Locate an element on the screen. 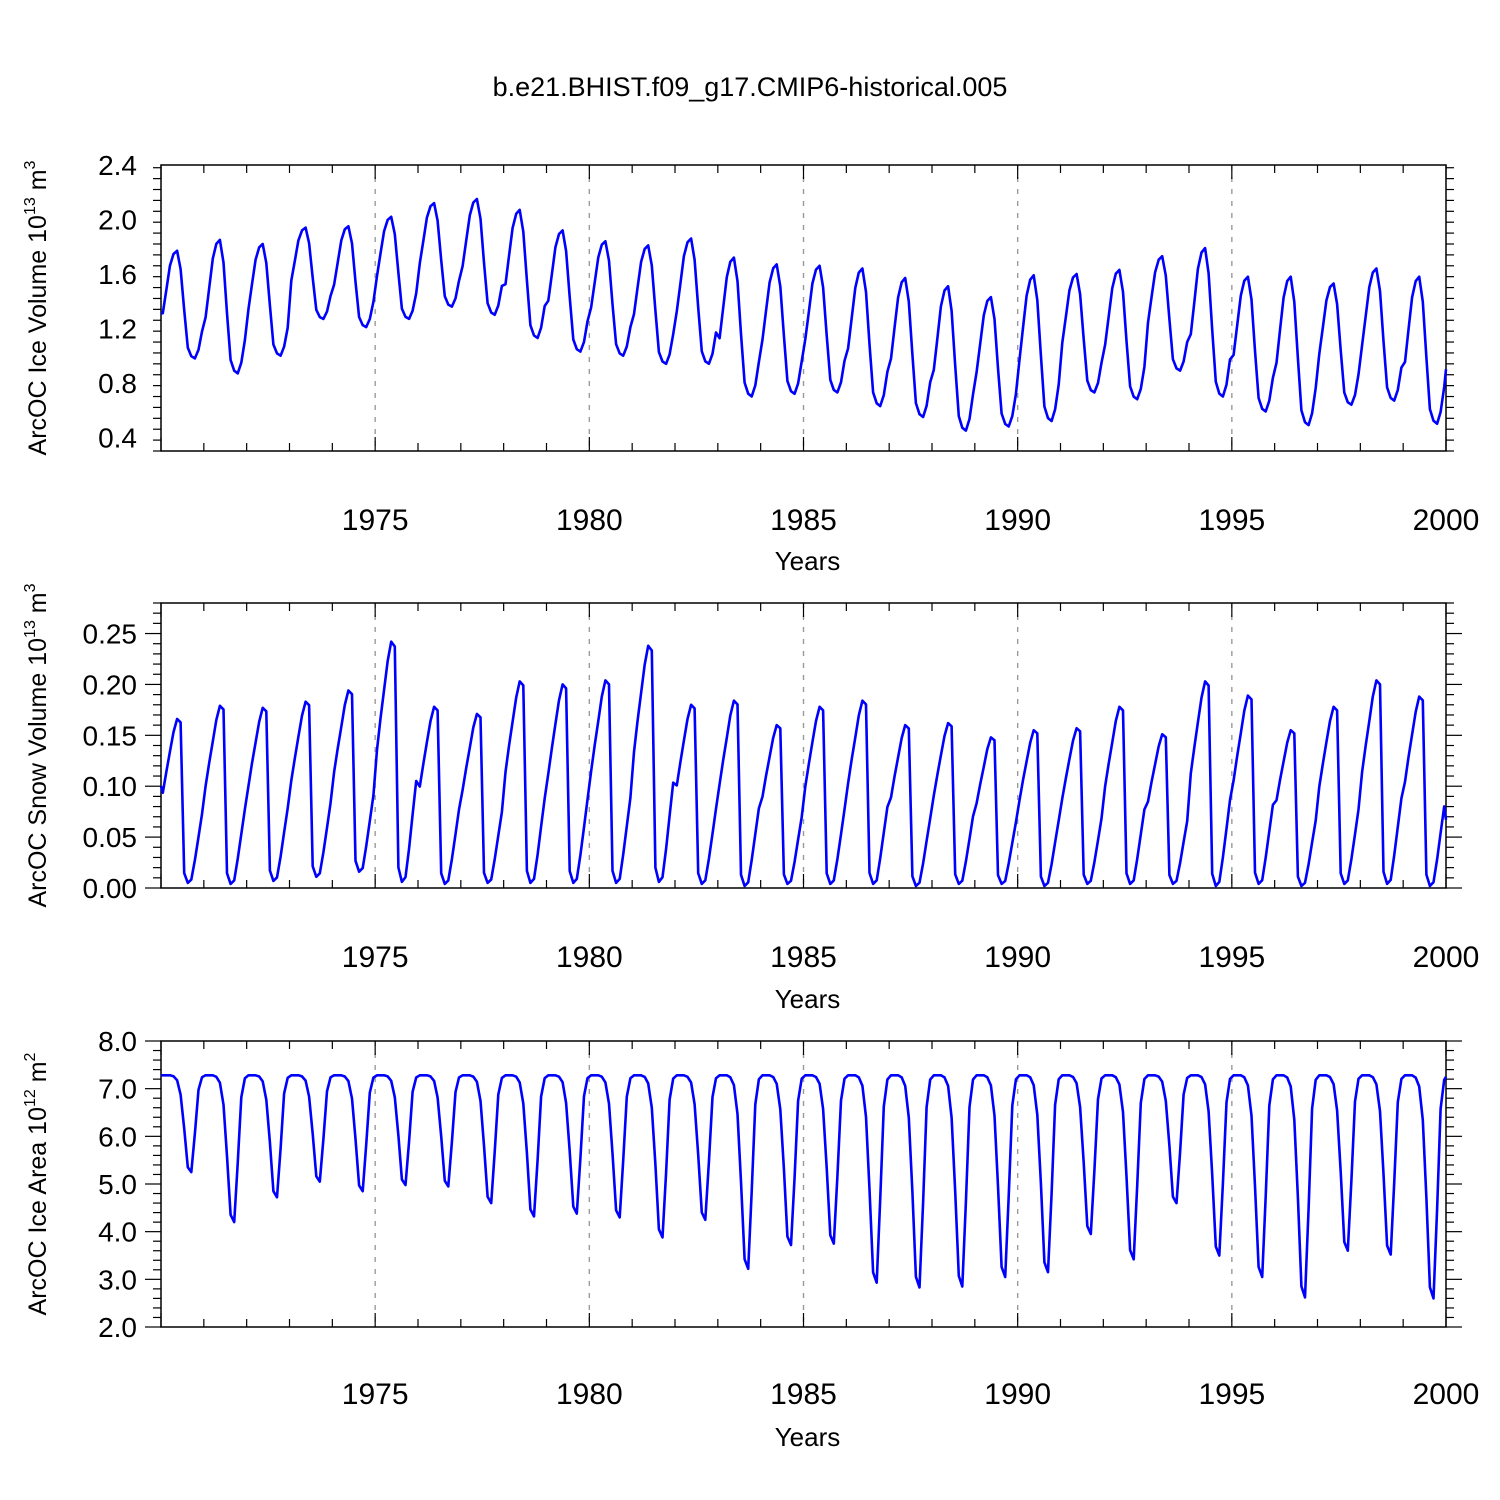  y-tick-label: 6.0 is located at coordinates (117, 1136).